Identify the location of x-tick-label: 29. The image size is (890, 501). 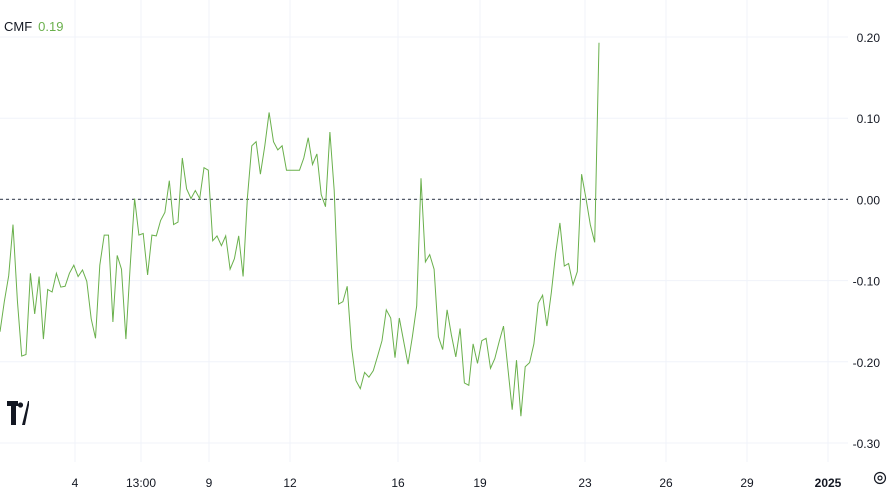
(747, 483).